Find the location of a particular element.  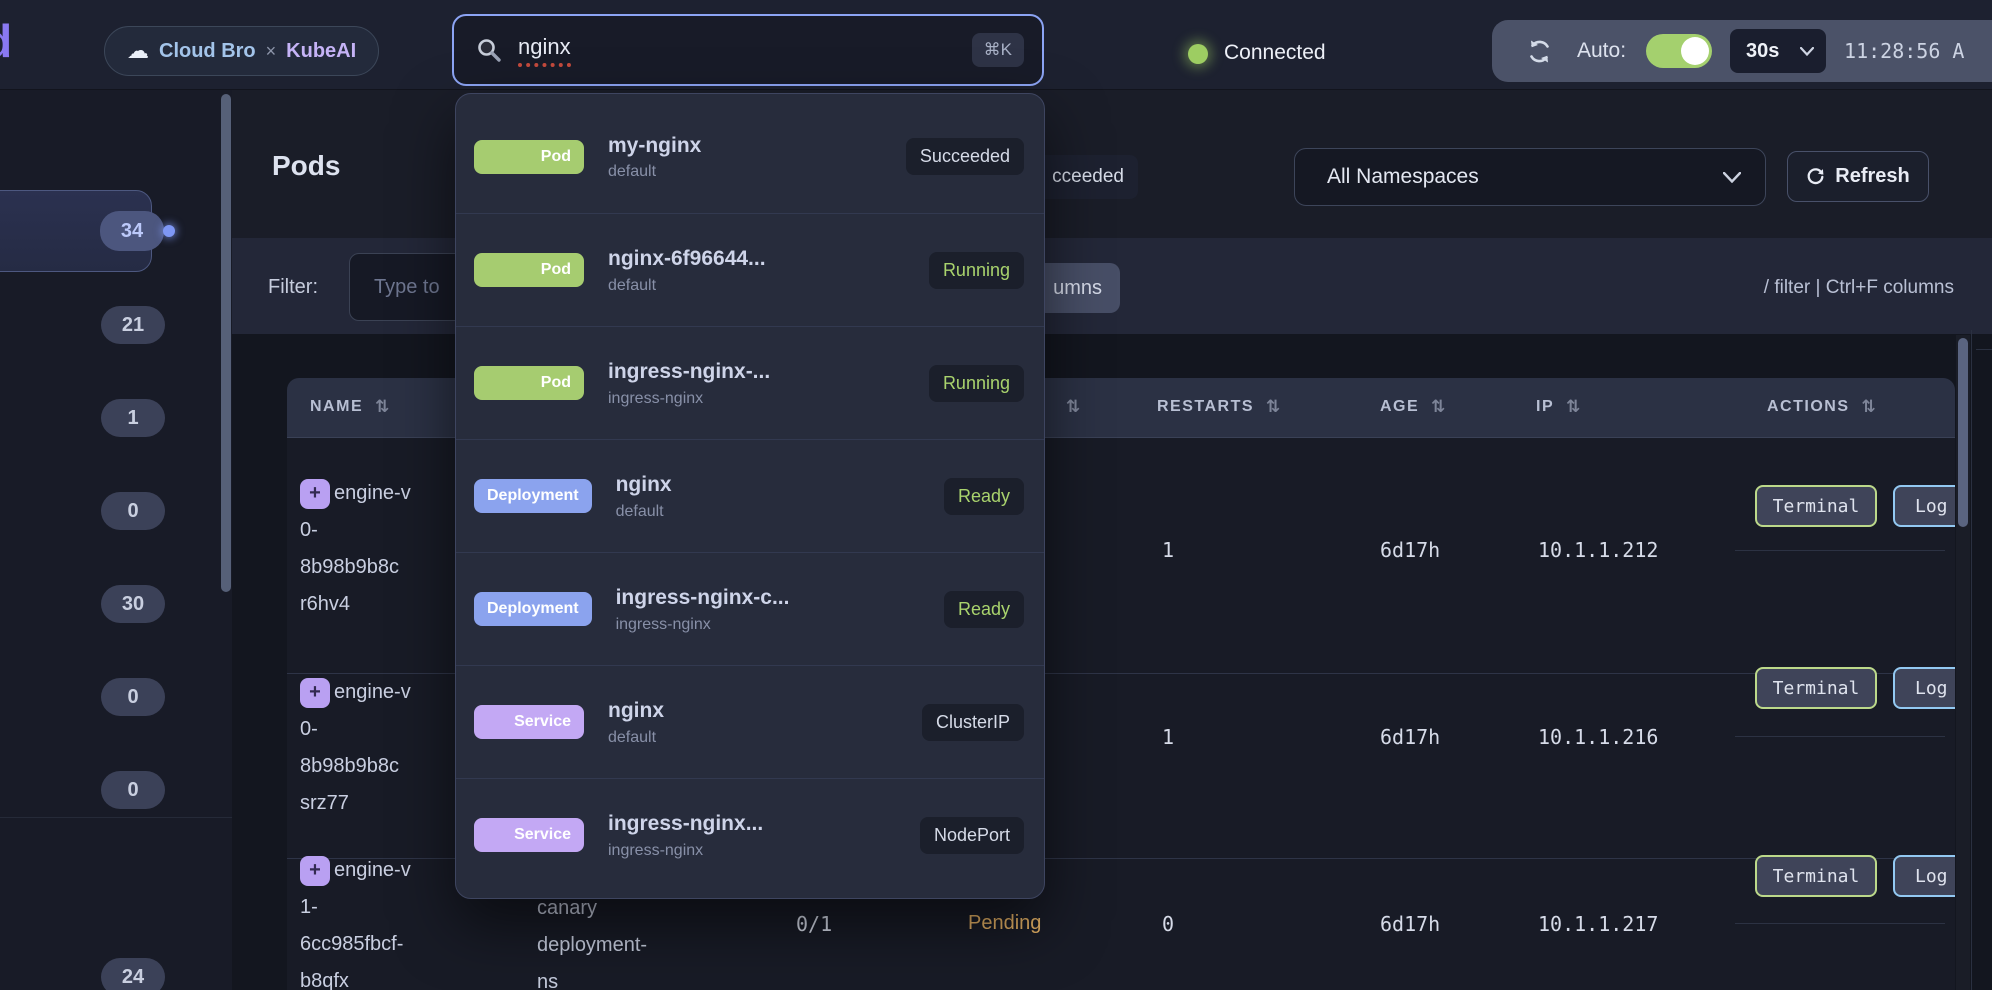

search-result-item: Pod nginx-6f96644... default Running is located at coordinates (750, 269).